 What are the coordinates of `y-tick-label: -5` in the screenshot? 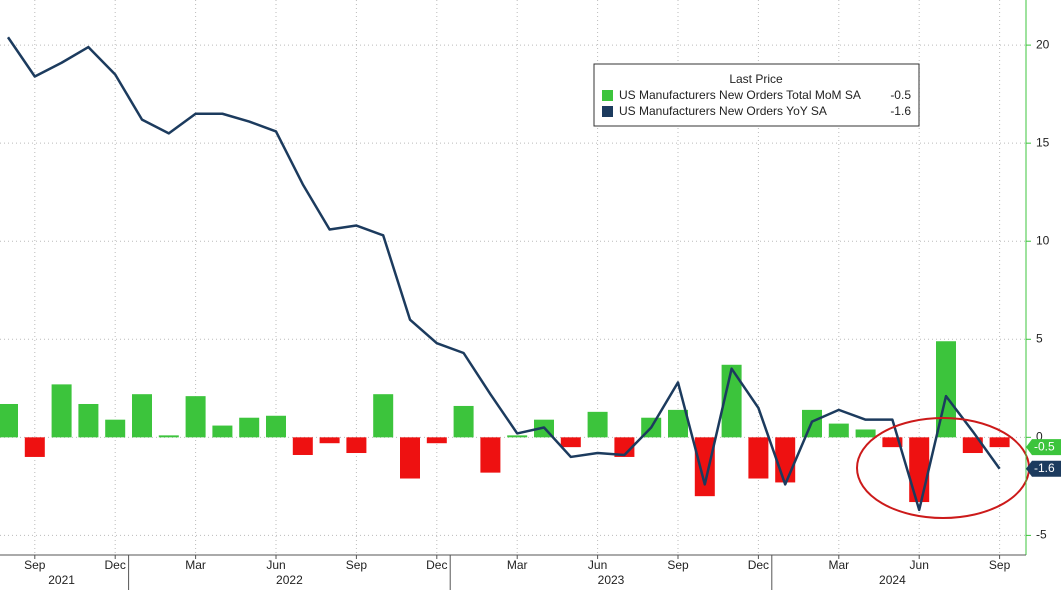 It's located at (1041, 535).